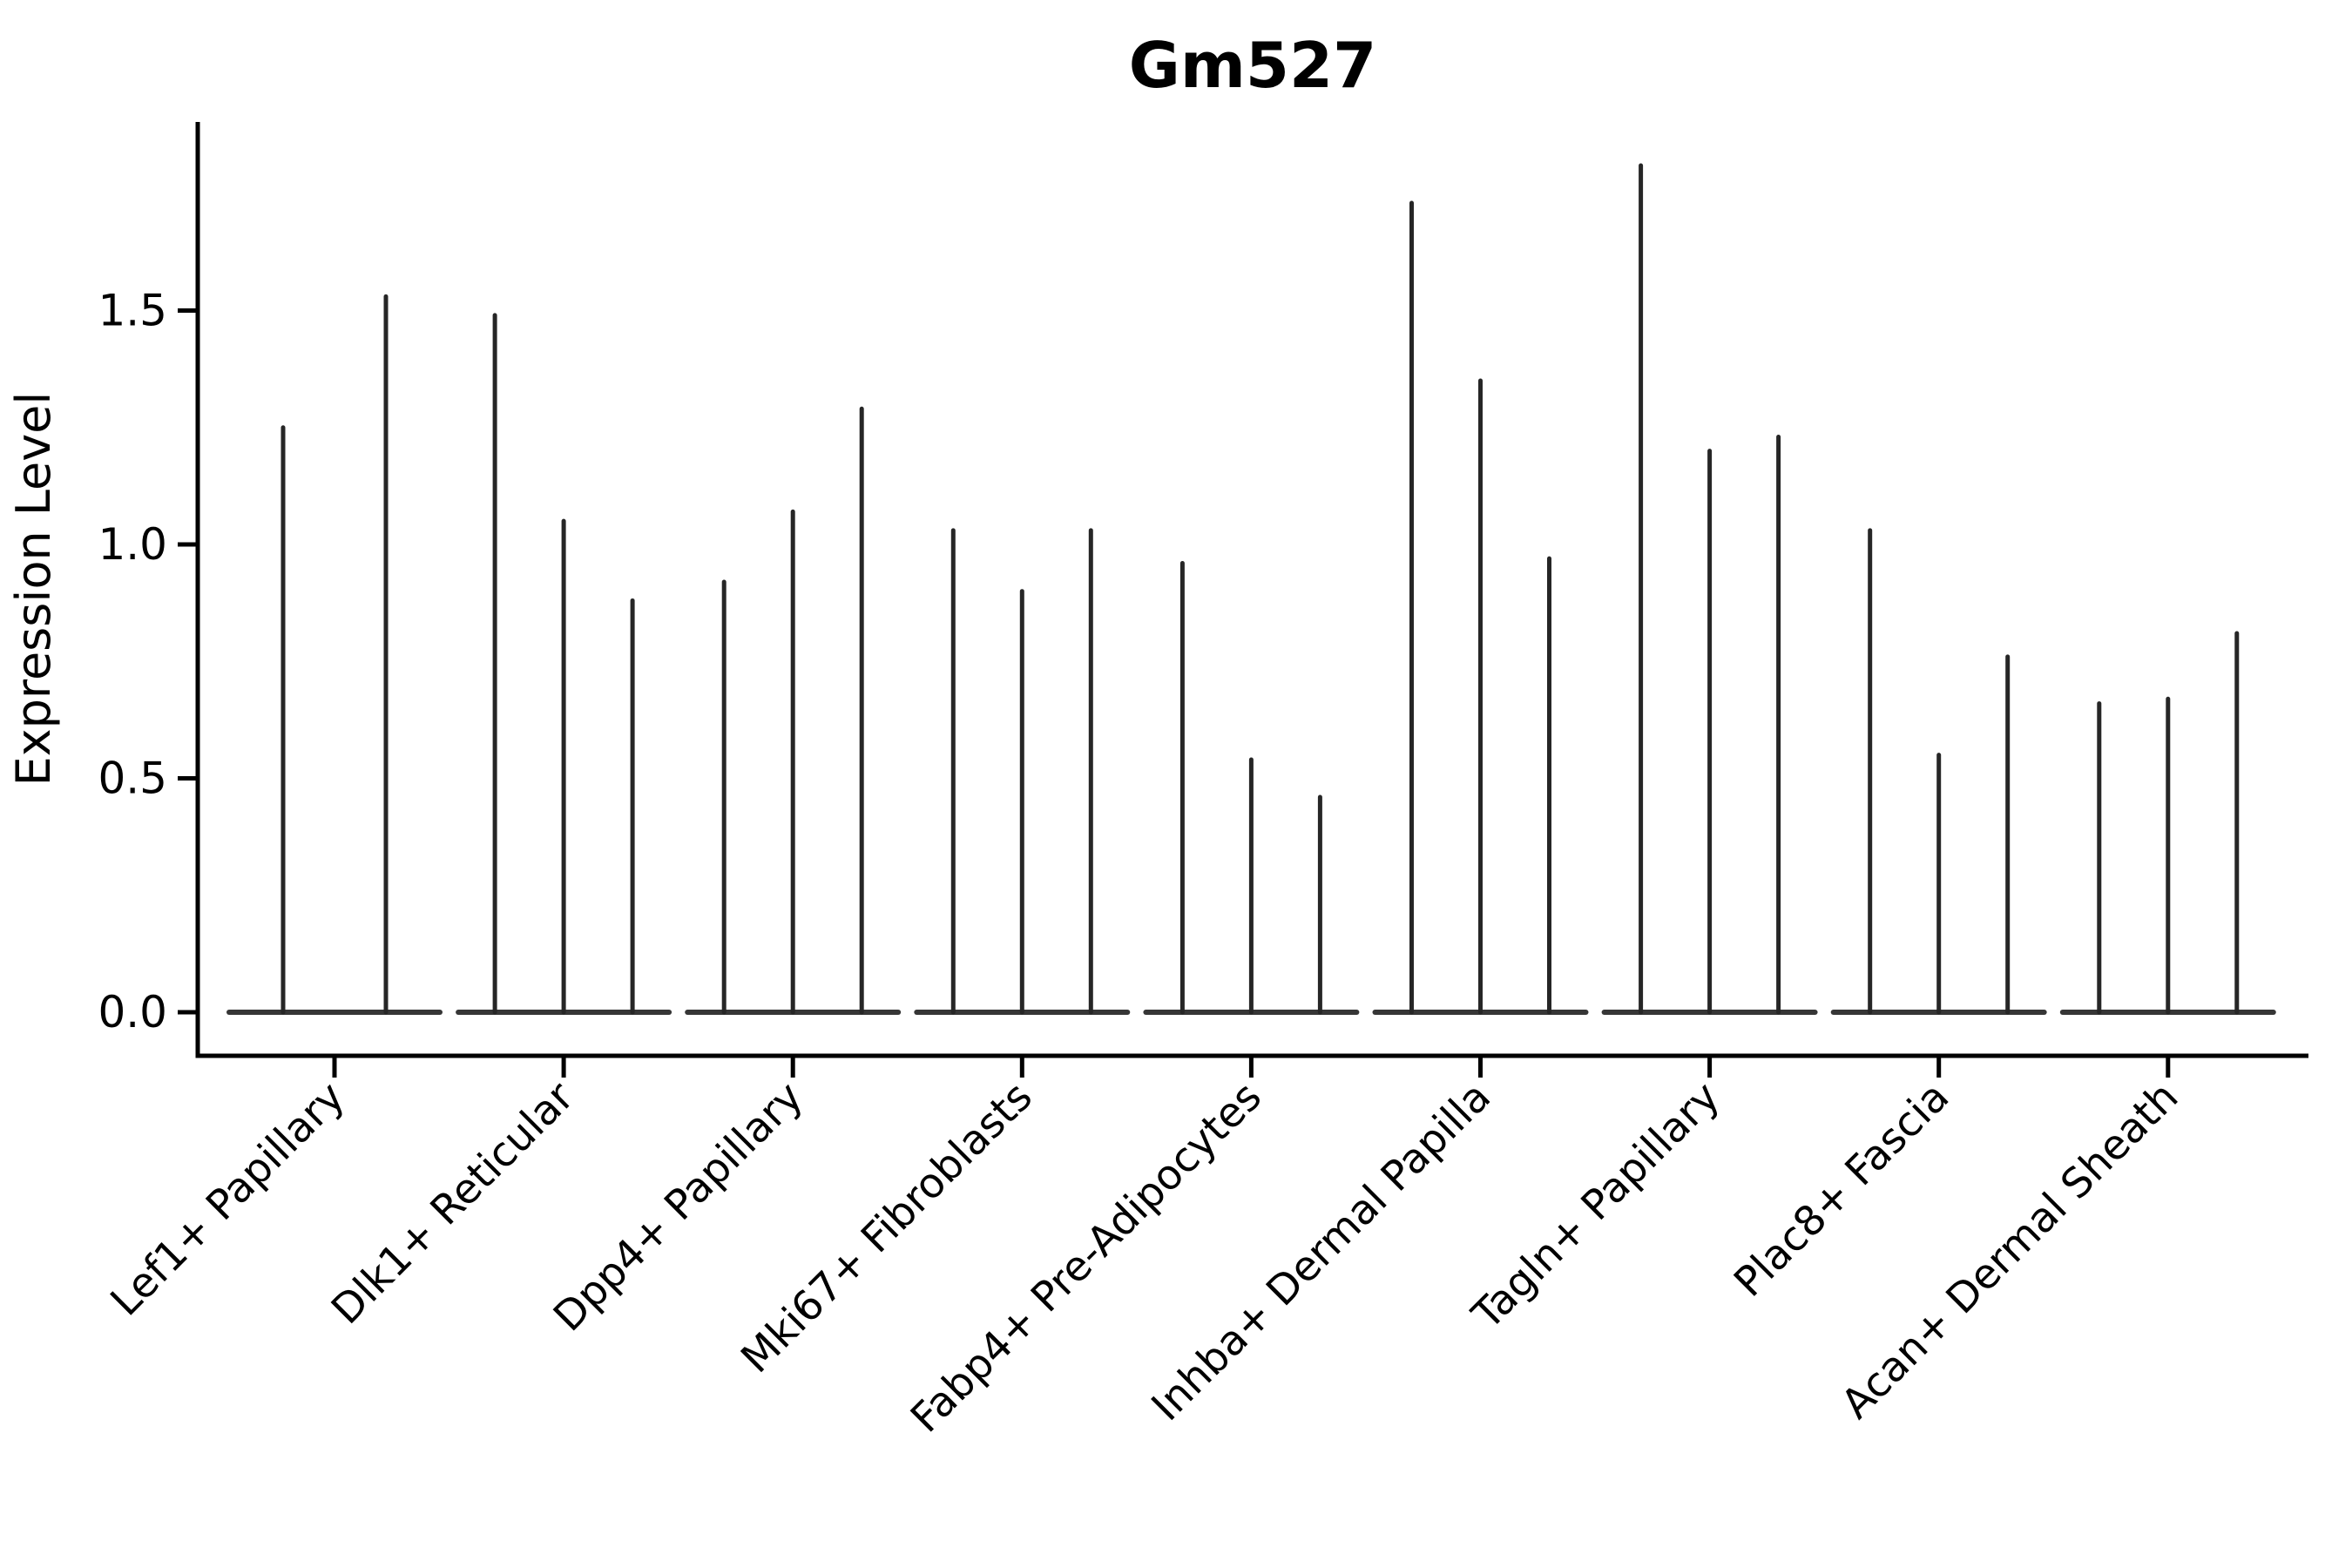 This screenshot has height=1568, width=2352. Describe the element at coordinates (132, 544) in the screenshot. I see `y-tick-label: 1.0` at that location.